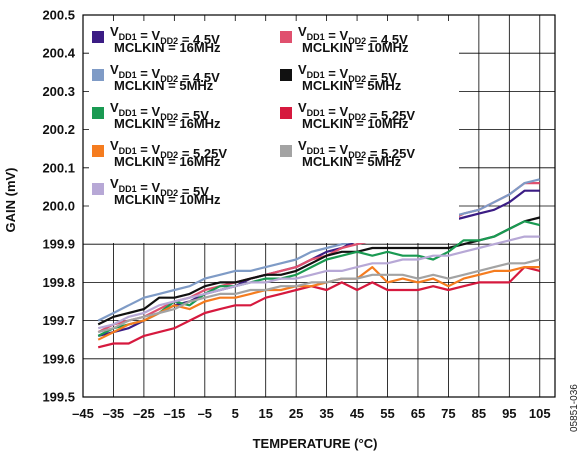 This screenshot has height=455, width=586. I want to click on x-tick-label: –35, so click(114, 413).